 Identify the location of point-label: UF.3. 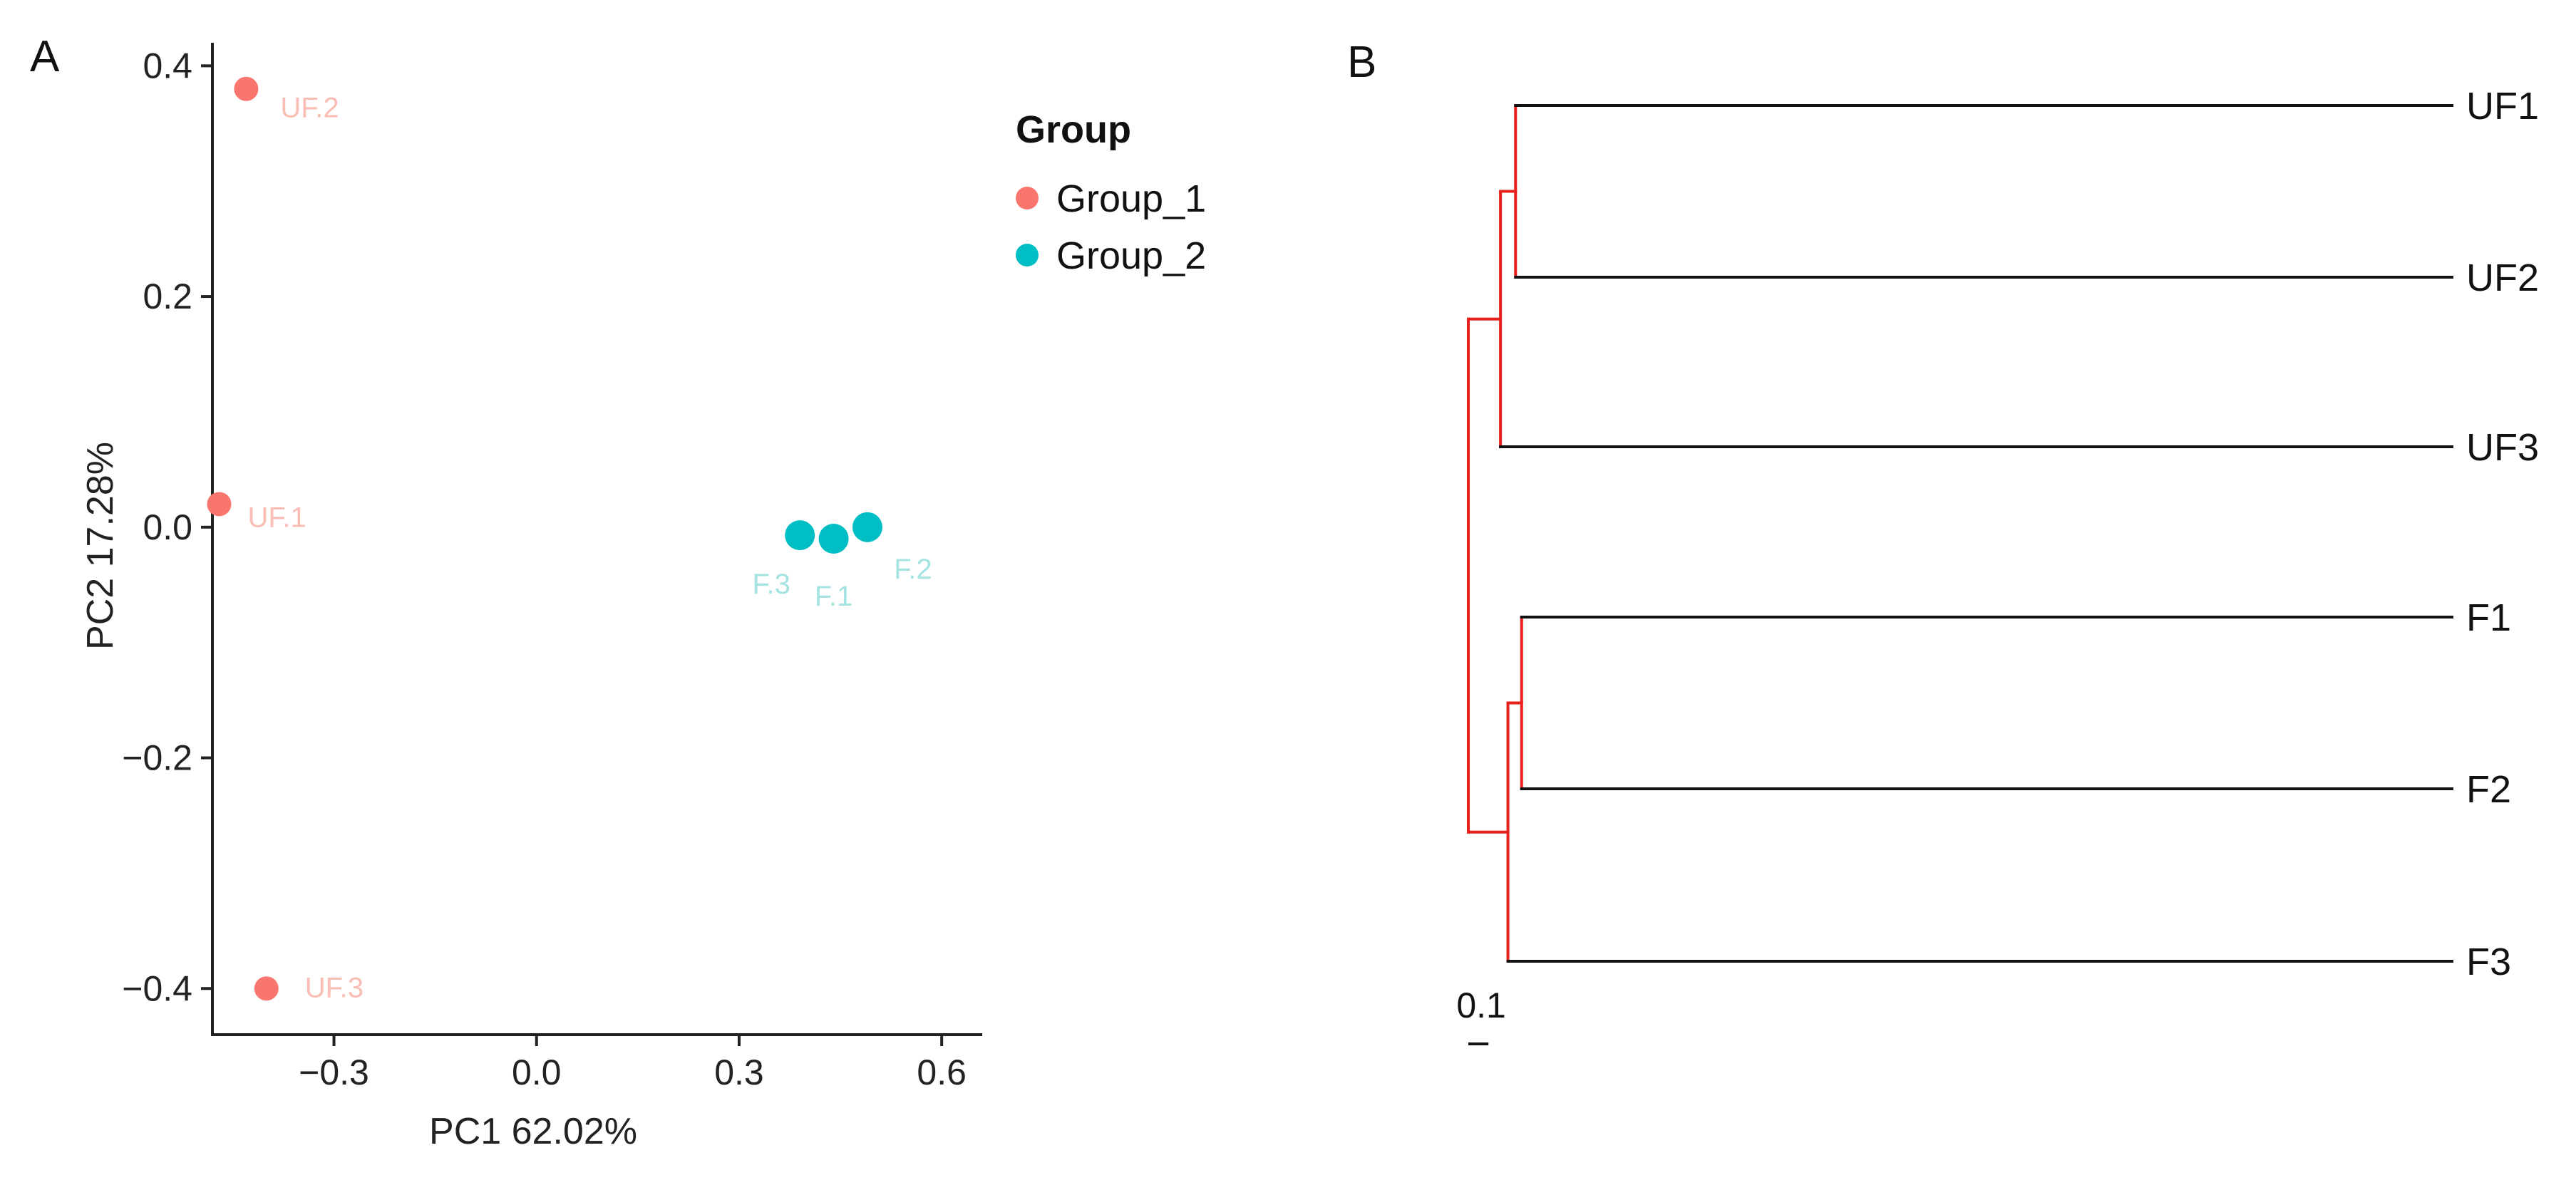
(334, 987).